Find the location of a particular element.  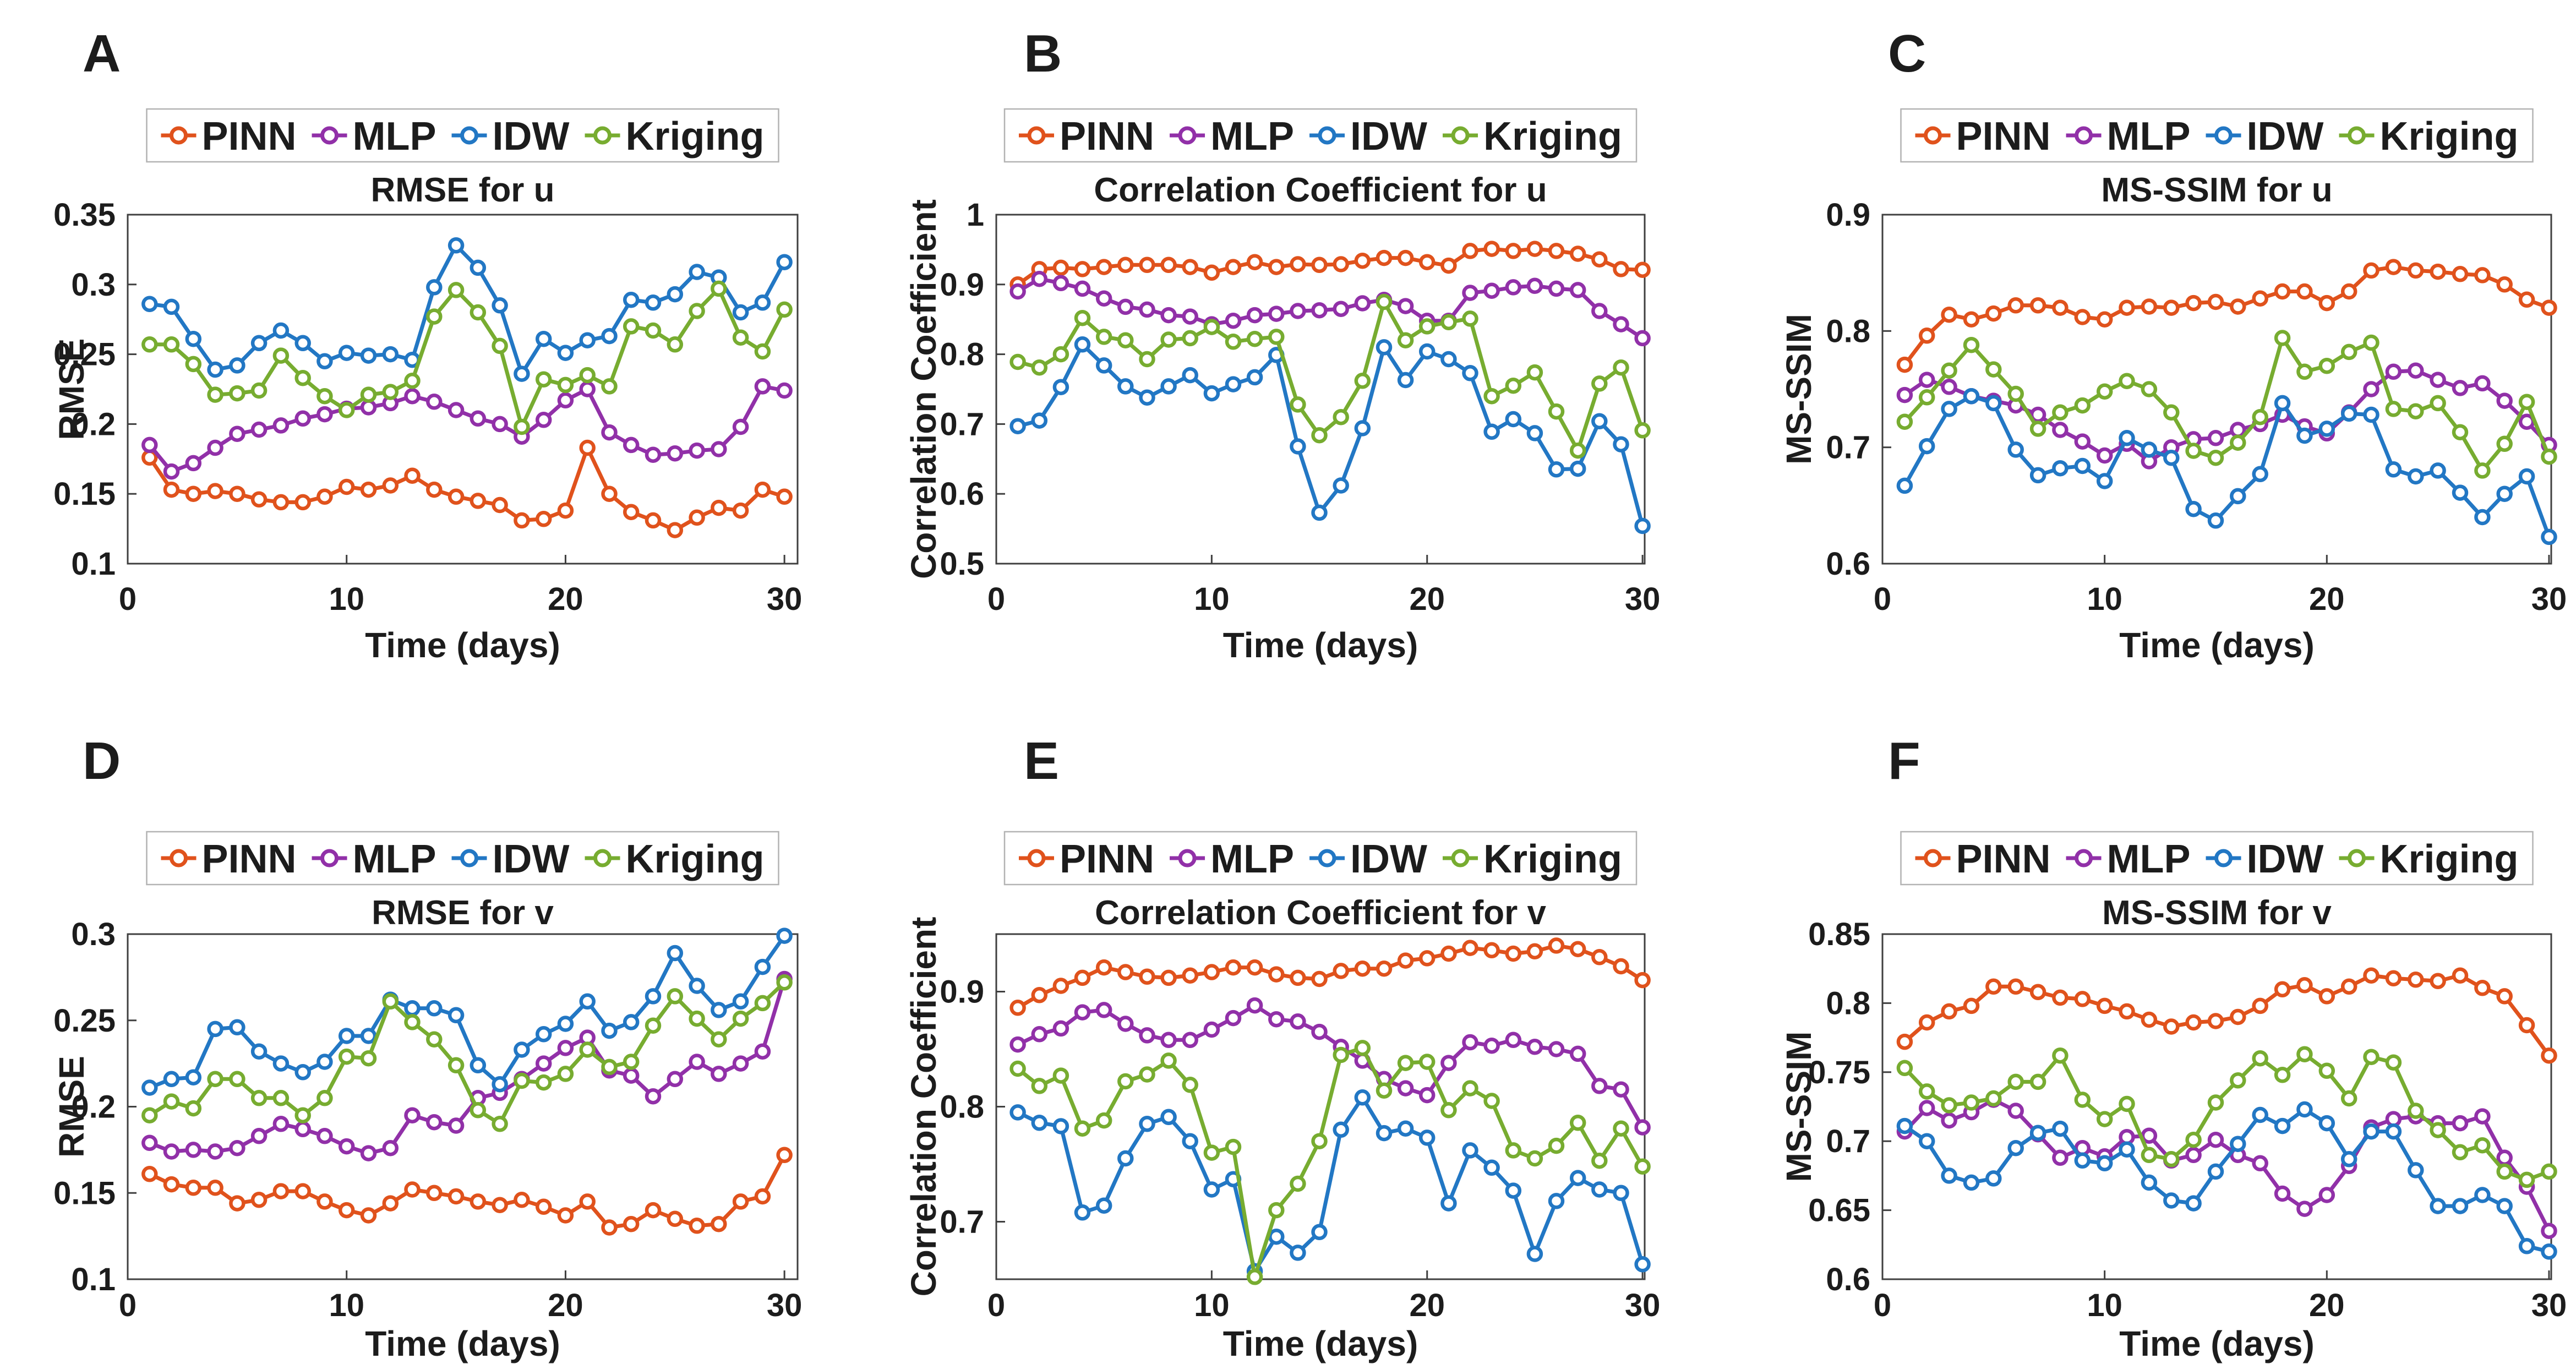

legend-marker-PINN is located at coordinates (179, 135).